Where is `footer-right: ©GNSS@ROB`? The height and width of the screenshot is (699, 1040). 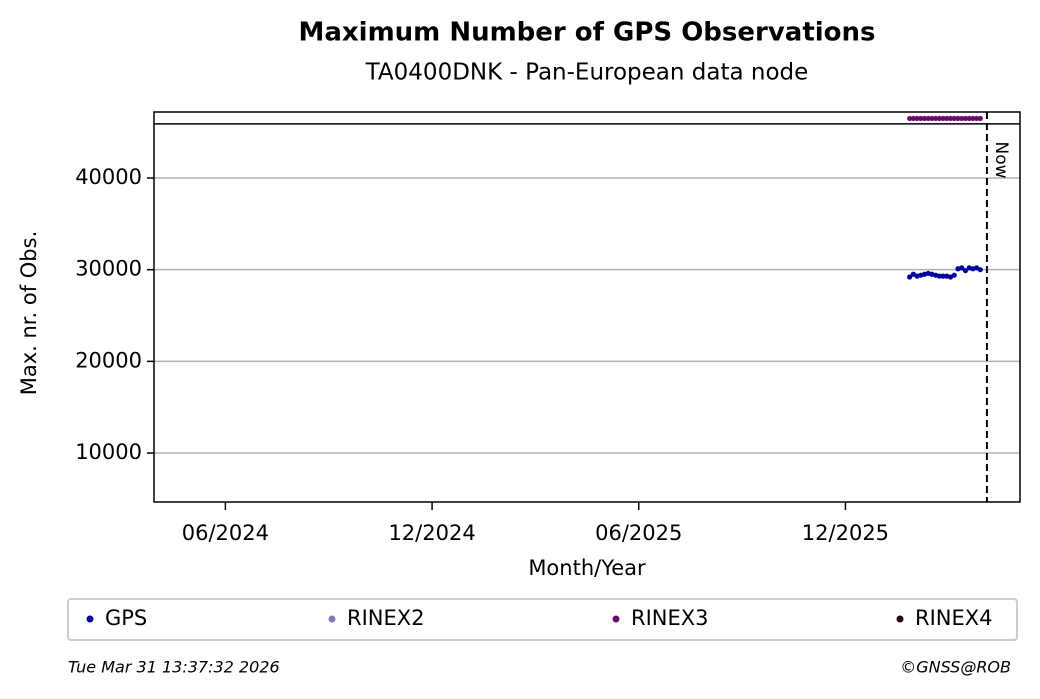
footer-right: ©GNSS@ROB is located at coordinates (955, 667).